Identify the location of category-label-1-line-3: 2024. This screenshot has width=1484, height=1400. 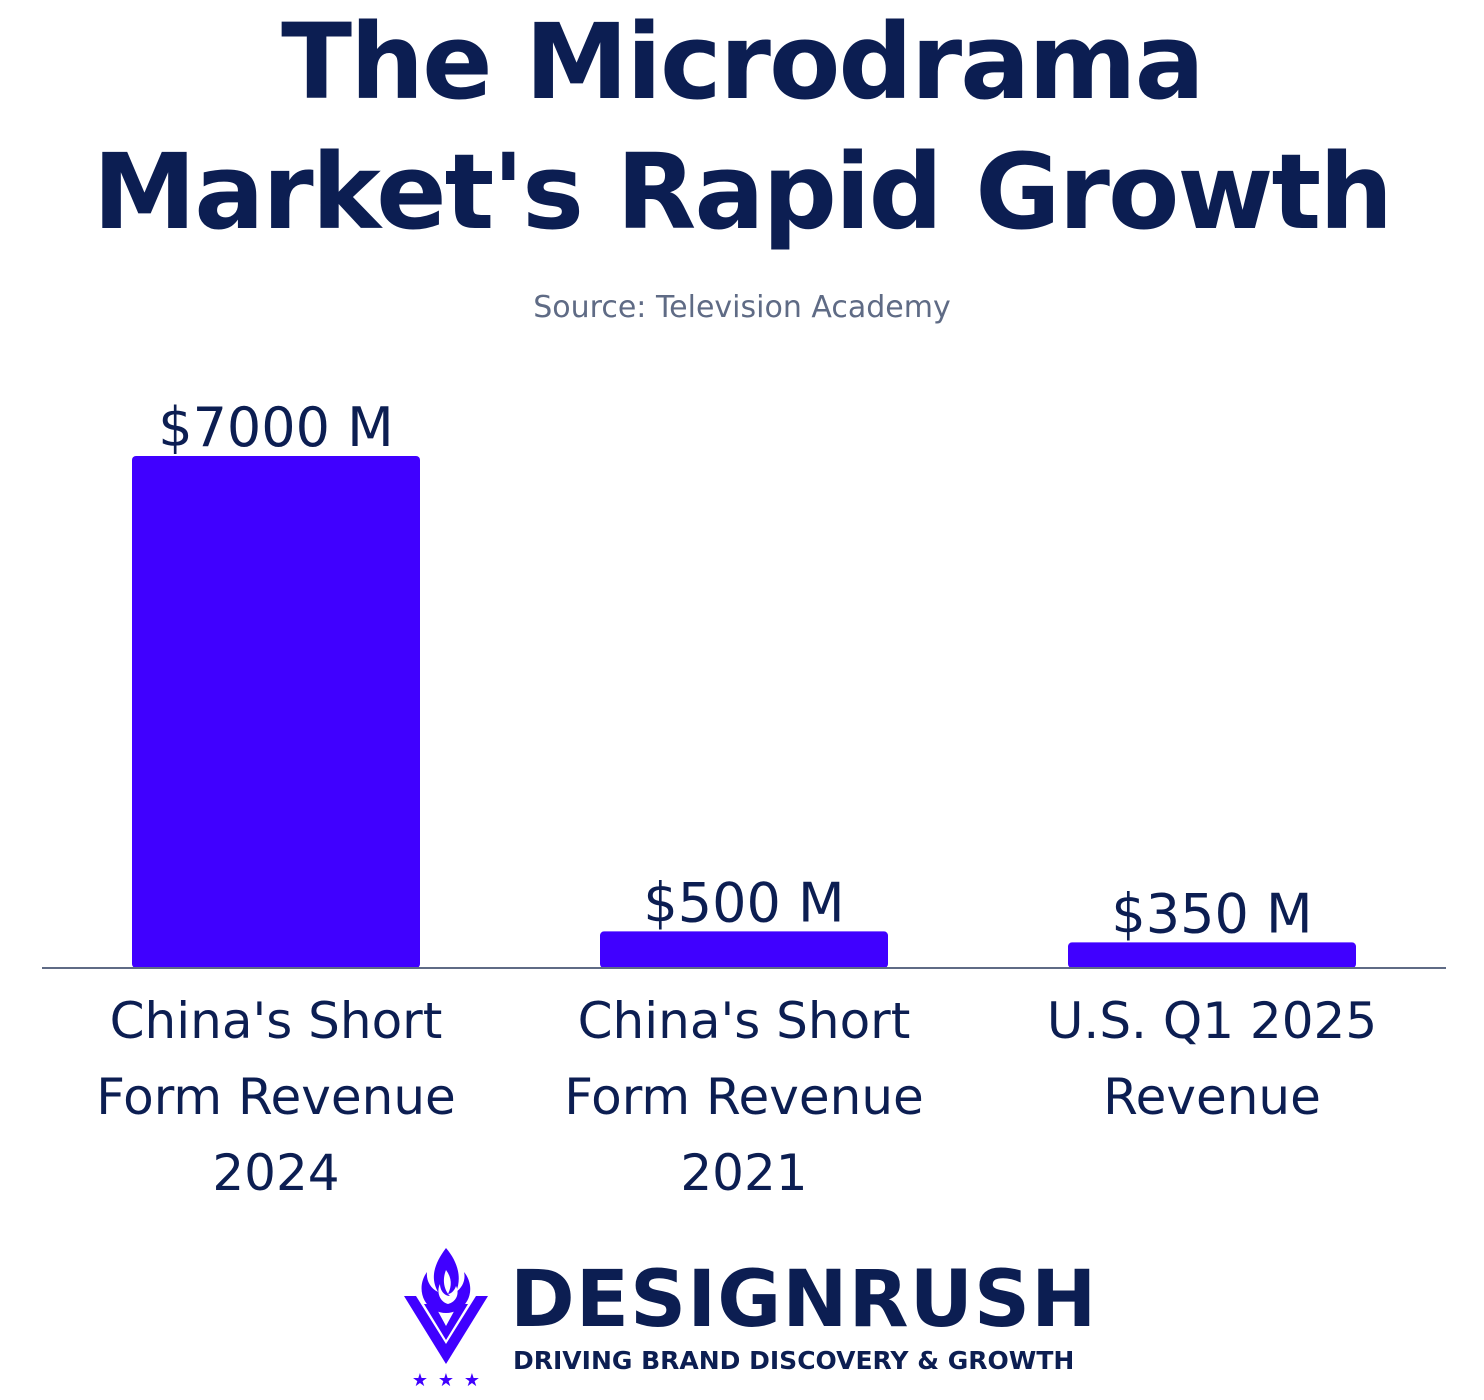
(275, 1173).